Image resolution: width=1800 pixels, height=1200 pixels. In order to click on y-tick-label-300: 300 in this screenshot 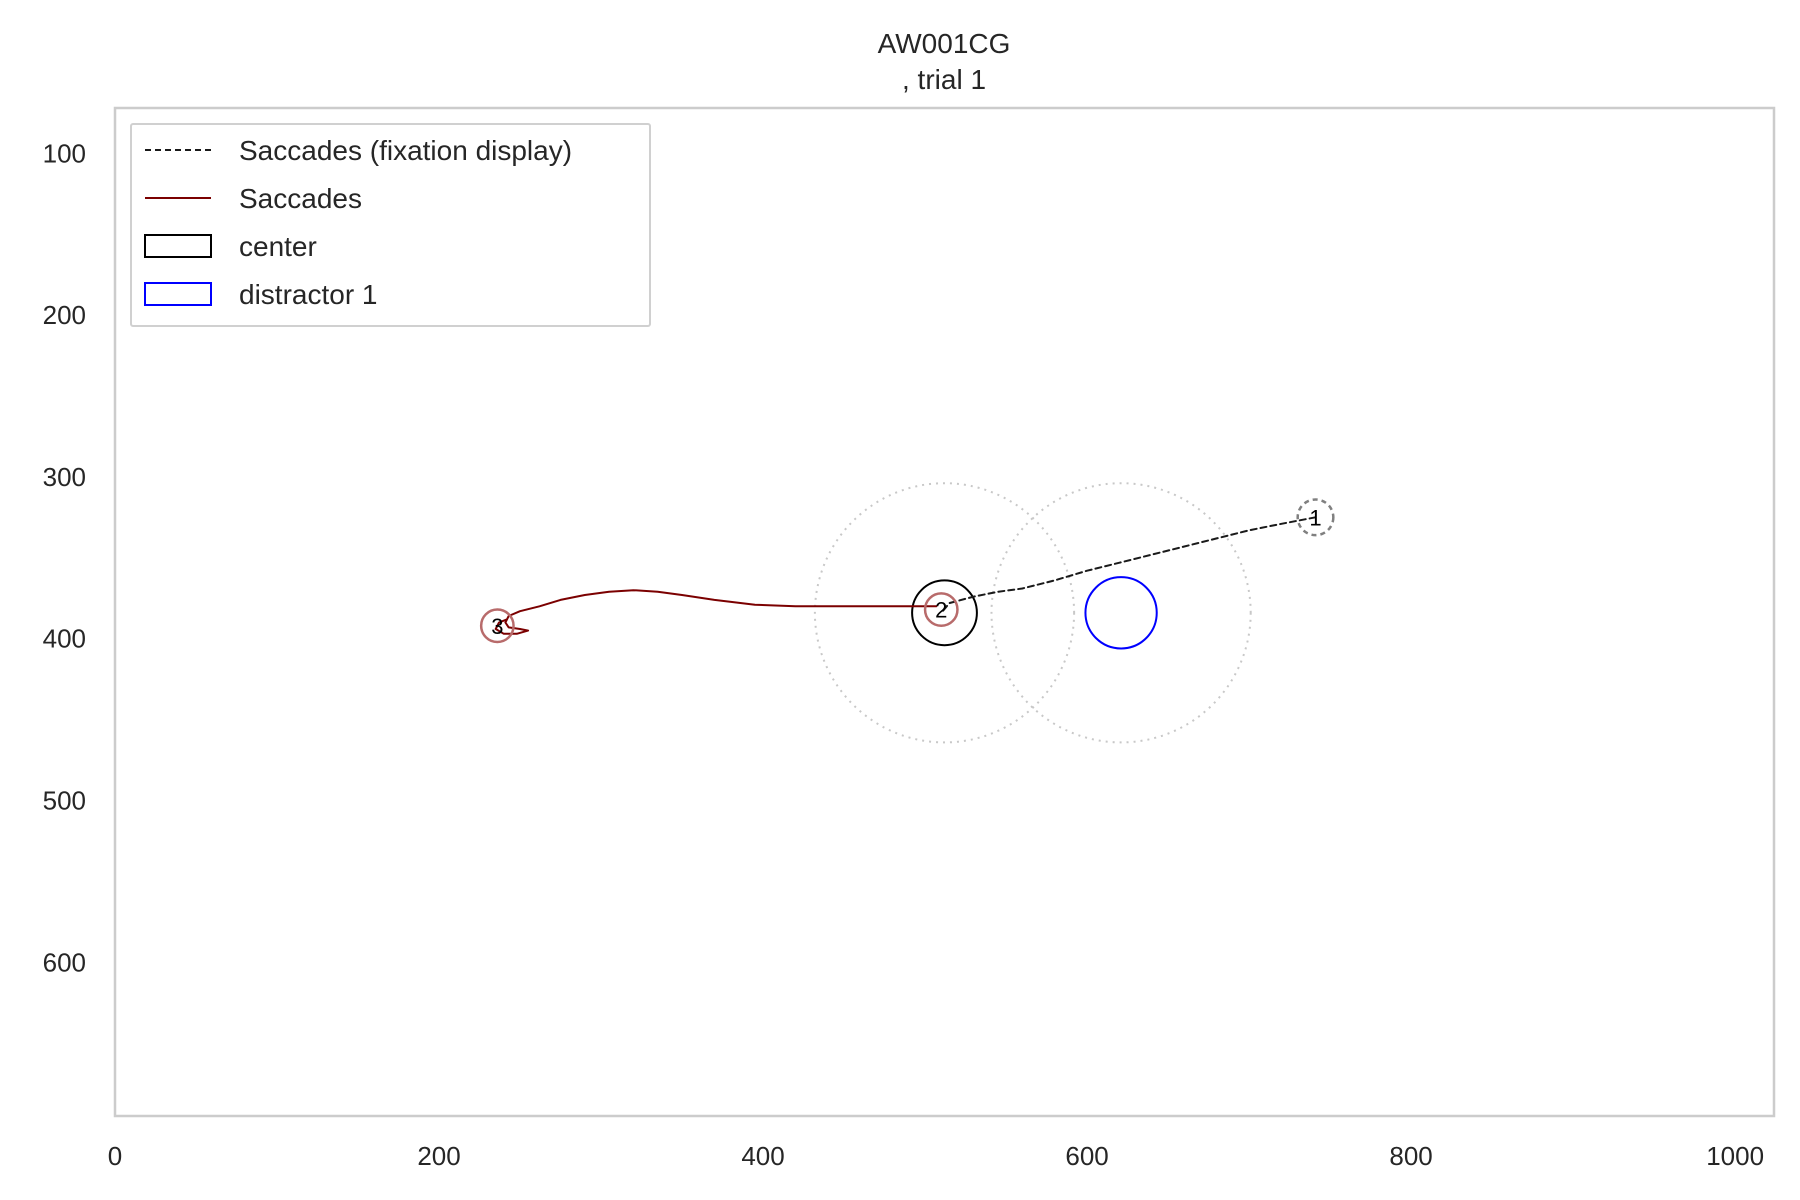, I will do `click(64, 477)`.